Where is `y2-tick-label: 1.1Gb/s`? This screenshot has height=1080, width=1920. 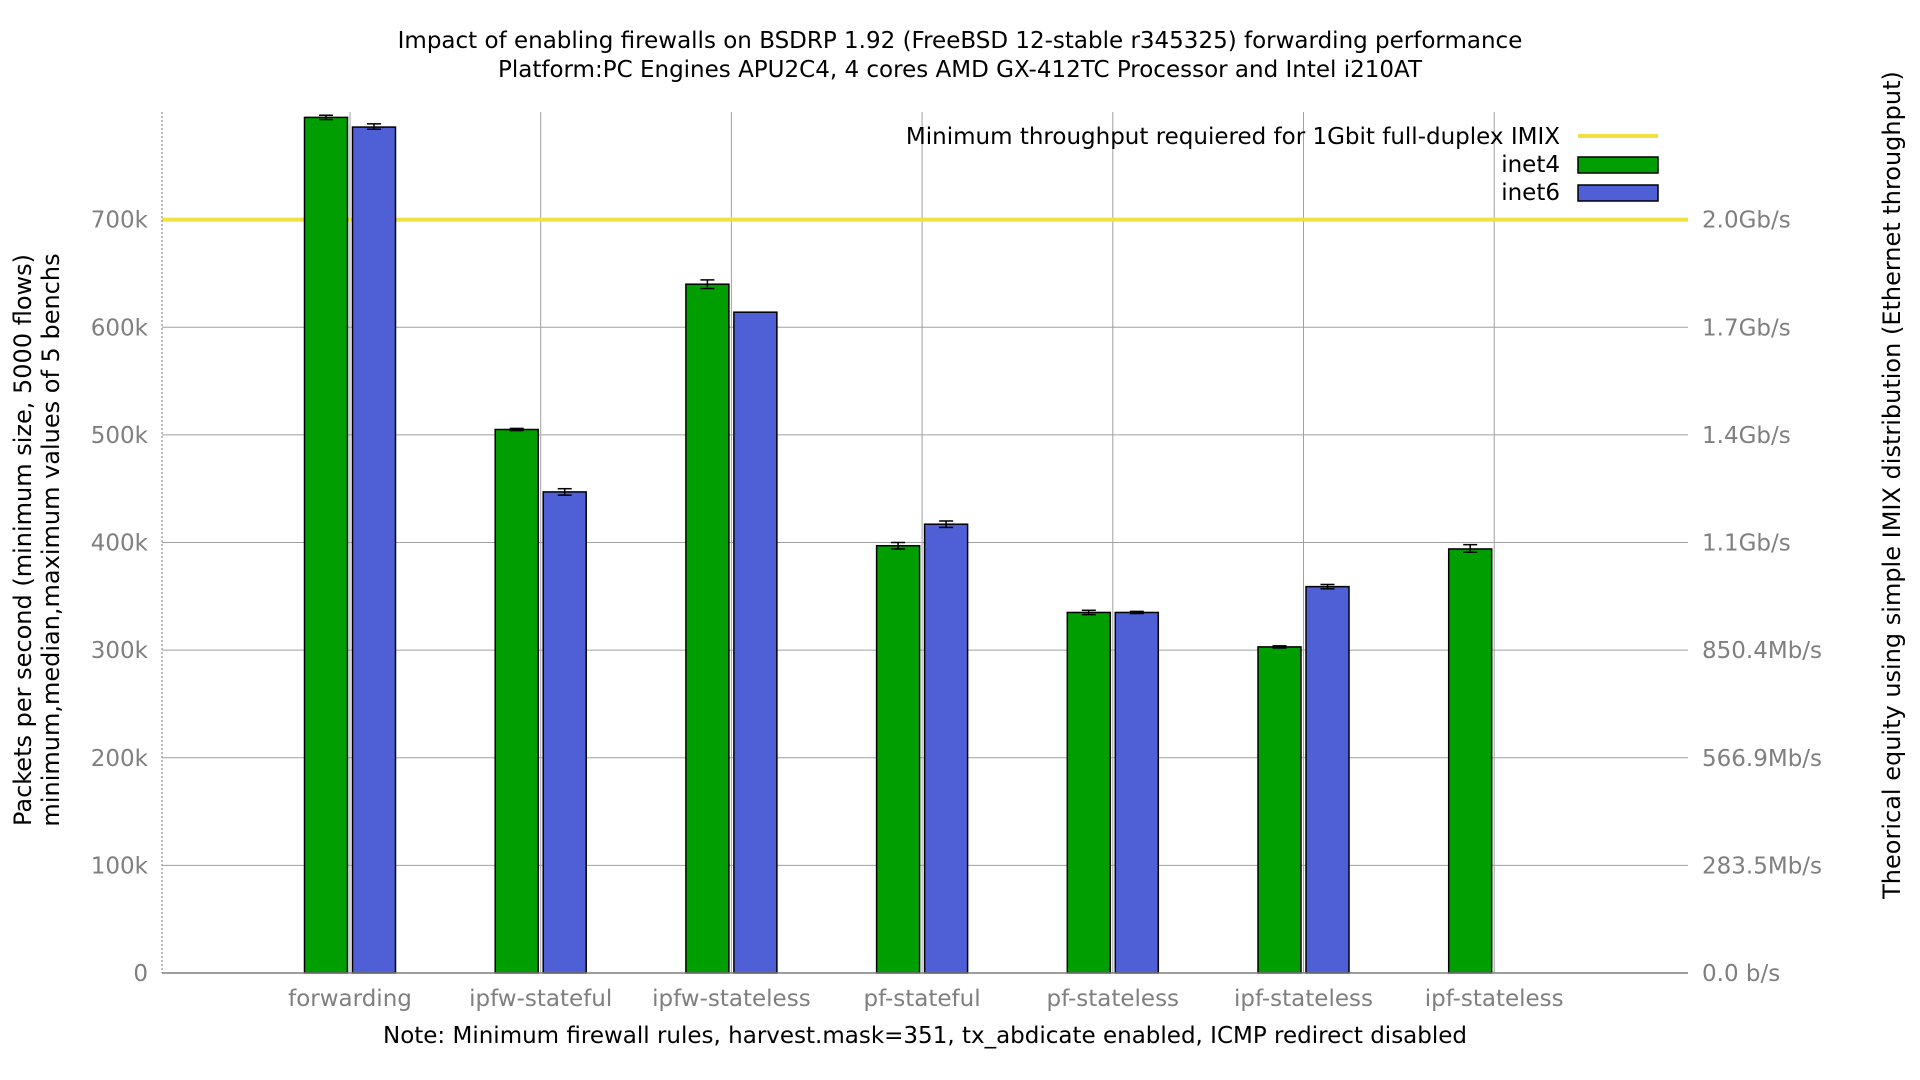 y2-tick-label: 1.1Gb/s is located at coordinates (1746, 544).